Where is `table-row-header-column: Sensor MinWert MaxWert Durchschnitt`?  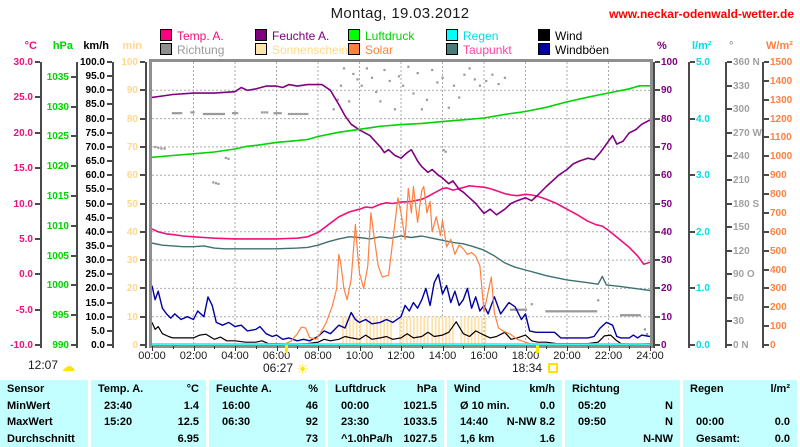 table-row-header-column: Sensor MinWert MaxWert Durchschnitt is located at coordinates (44, 413).